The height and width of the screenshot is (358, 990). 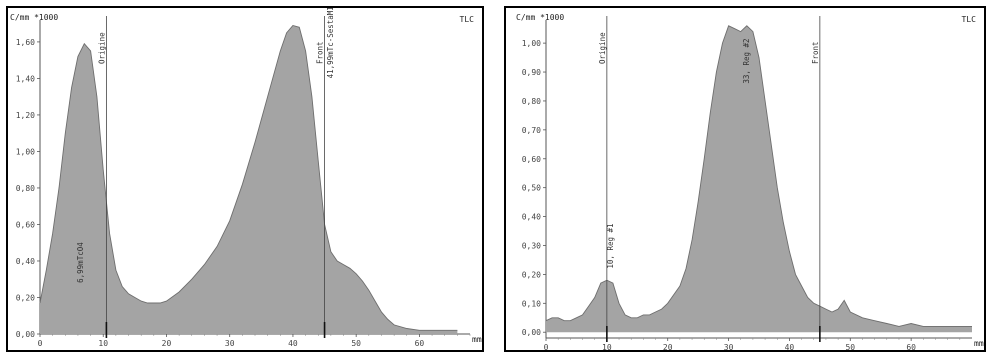 I want to click on y-tick-label: 0,90, so click(x=531, y=72).